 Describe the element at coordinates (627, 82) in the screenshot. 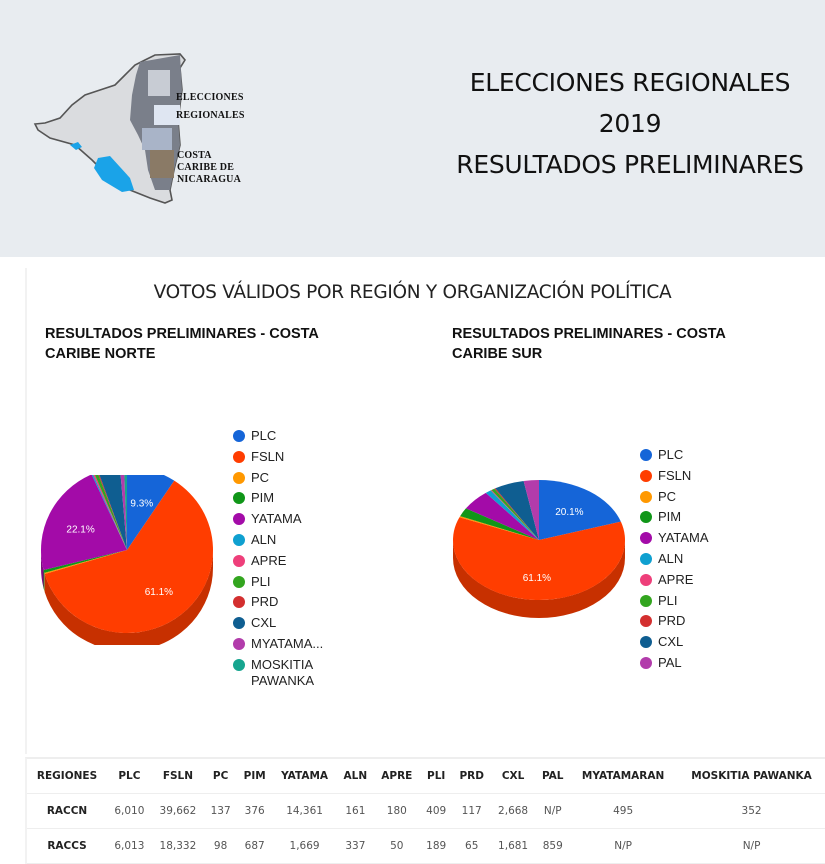

I see `page-title-line1: ELECCIONES REGIONALES` at that location.